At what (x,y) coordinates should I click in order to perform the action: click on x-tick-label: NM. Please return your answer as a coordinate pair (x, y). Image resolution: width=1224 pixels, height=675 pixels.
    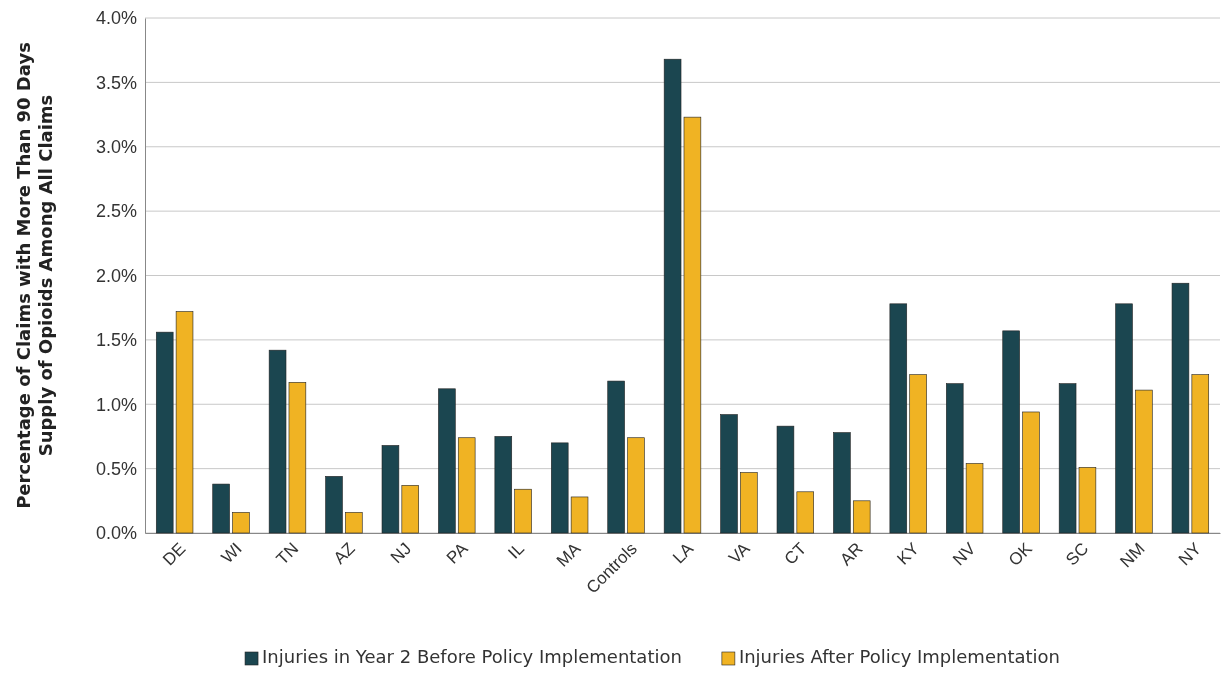
    Looking at the image, I should click on (1132, 555).